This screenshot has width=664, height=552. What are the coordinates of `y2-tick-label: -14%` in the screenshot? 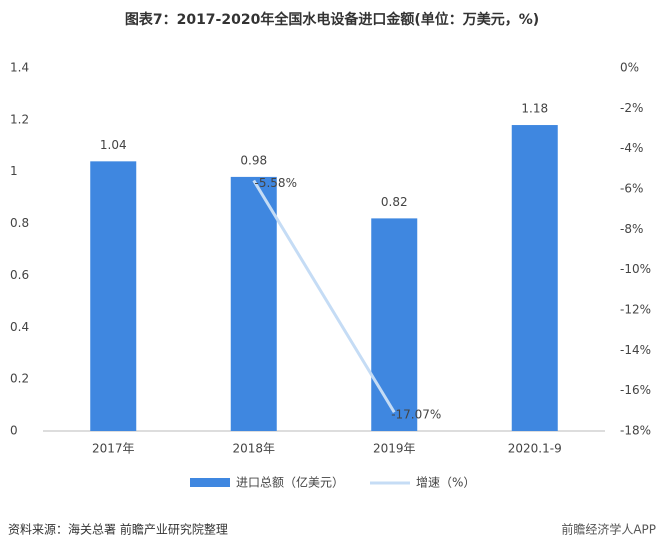 It's located at (635, 350).